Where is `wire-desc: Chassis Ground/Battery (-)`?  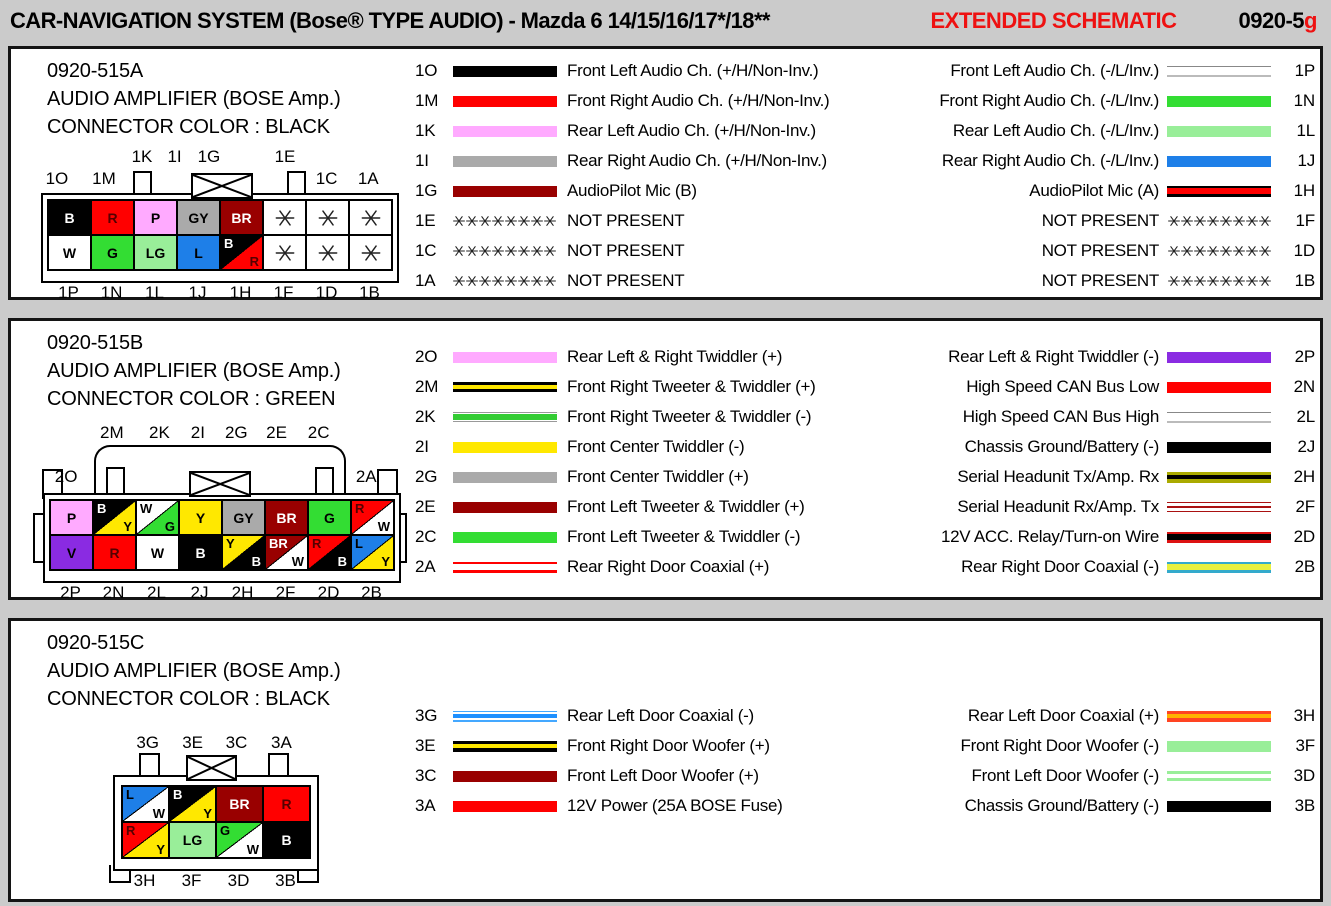
wire-desc: Chassis Ground/Battery (-) is located at coordinates (1062, 805).